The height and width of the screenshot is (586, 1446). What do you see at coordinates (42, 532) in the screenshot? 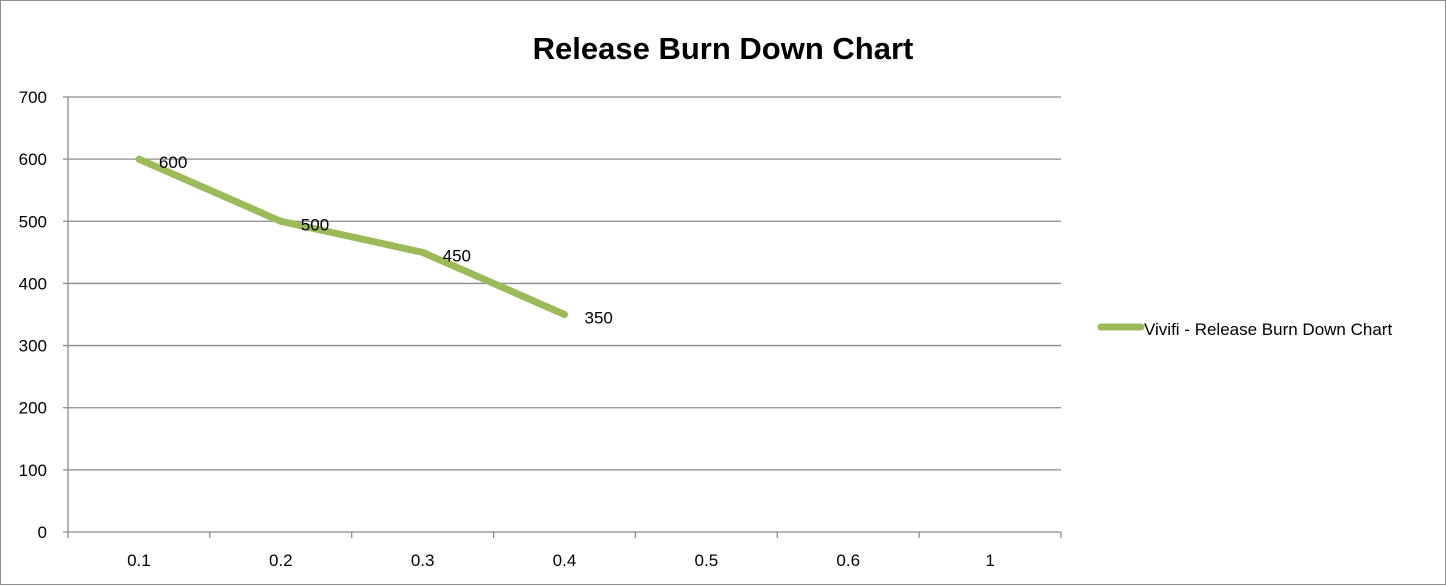
I see `y-tick-label: 0` at bounding box center [42, 532].